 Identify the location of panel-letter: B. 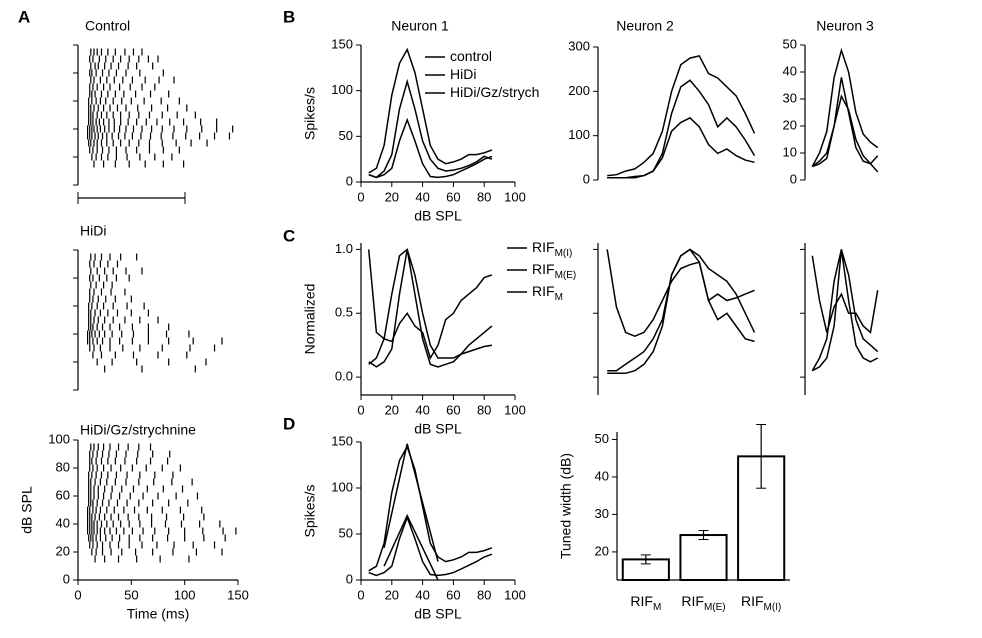
(289, 16).